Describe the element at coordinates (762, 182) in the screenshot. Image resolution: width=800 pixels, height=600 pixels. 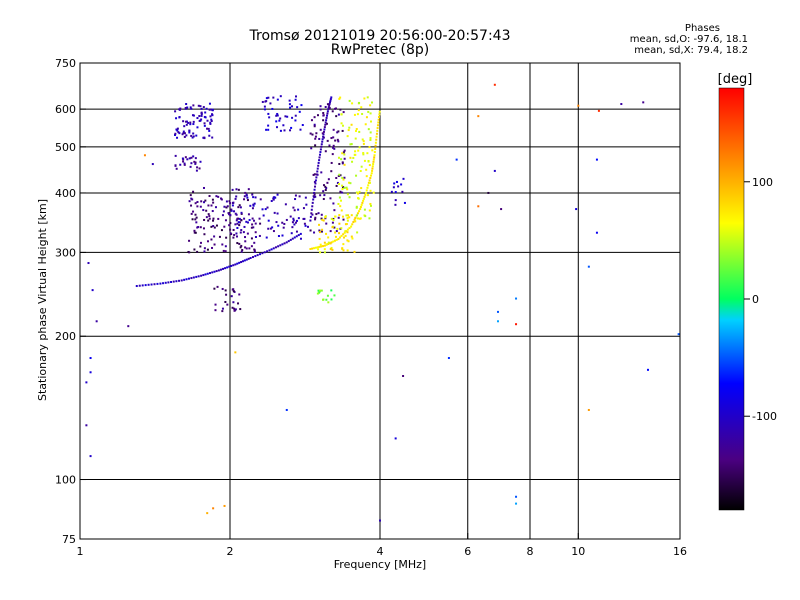
I see `colorbar-tick-label: 100` at that location.